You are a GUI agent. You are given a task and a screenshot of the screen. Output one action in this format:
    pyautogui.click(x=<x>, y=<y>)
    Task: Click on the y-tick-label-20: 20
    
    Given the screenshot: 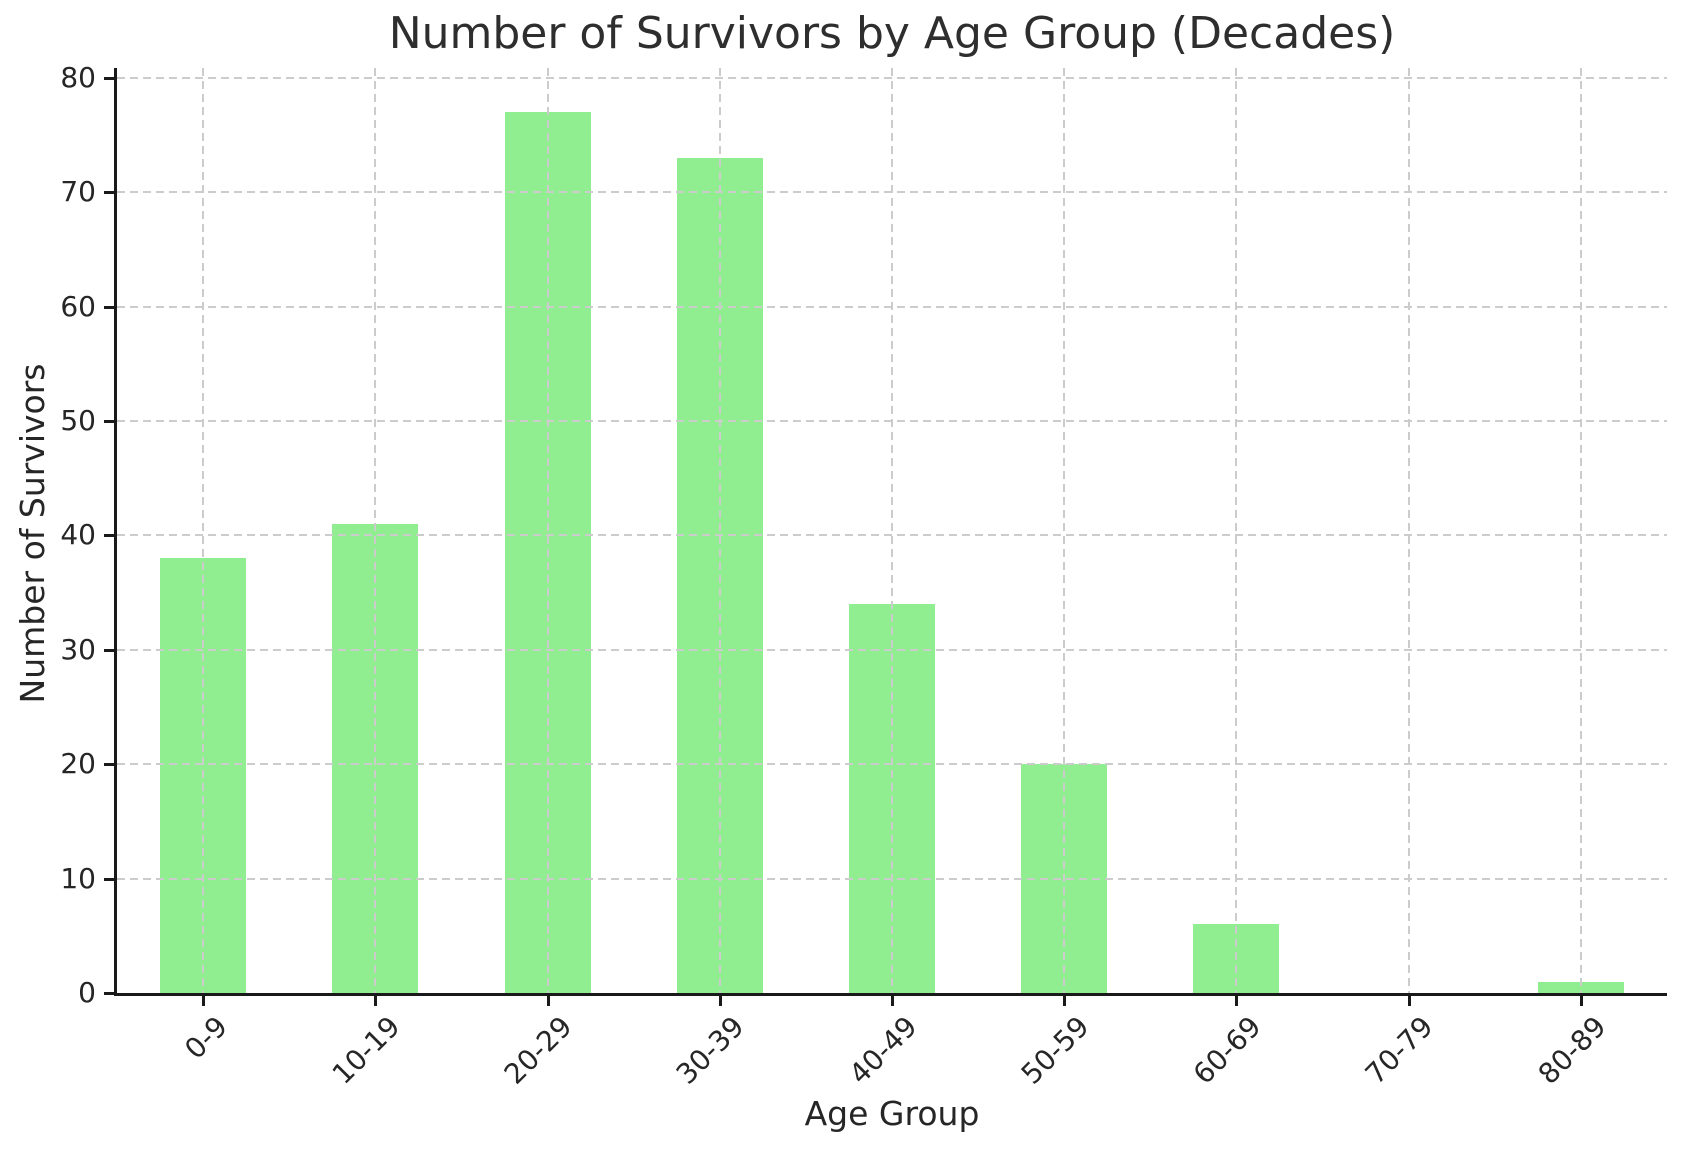 What is the action you would take?
    pyautogui.click(x=78, y=764)
    